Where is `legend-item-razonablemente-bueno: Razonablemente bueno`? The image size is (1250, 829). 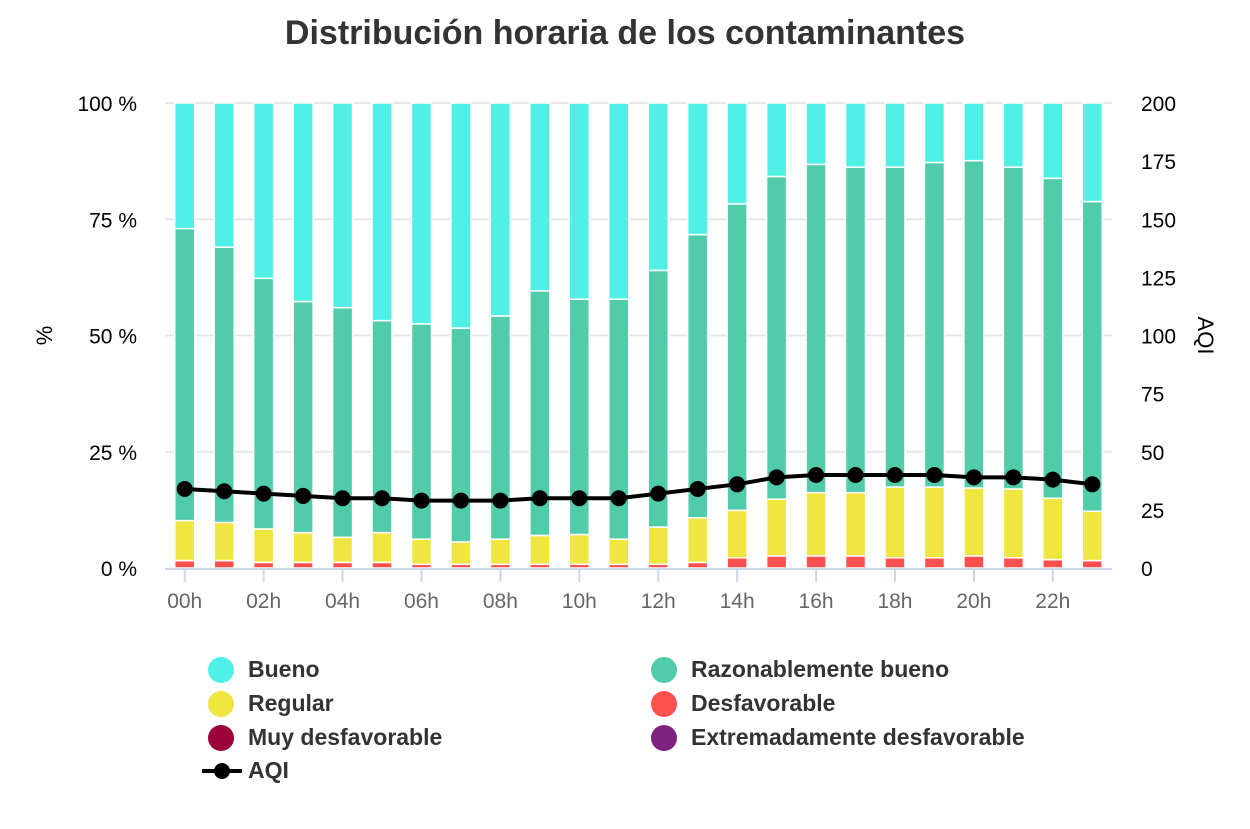 legend-item-razonablemente-bueno: Razonablemente bueno is located at coordinates (800, 669).